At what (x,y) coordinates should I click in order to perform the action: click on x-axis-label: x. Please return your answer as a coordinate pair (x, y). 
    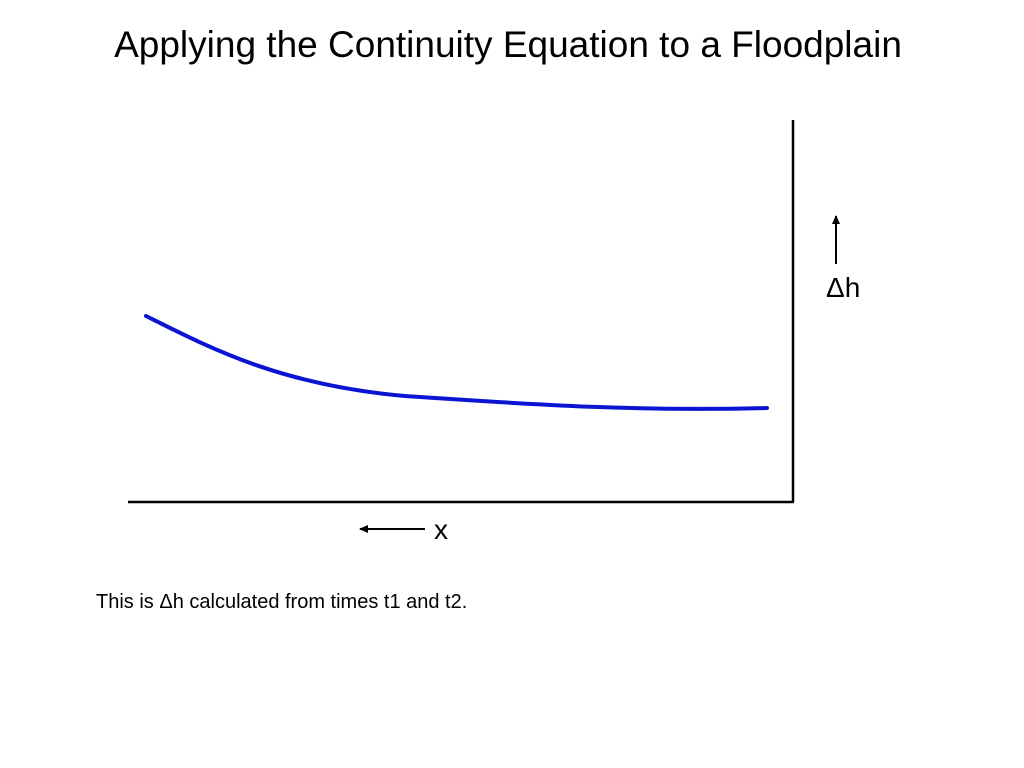
    Looking at the image, I should click on (441, 529).